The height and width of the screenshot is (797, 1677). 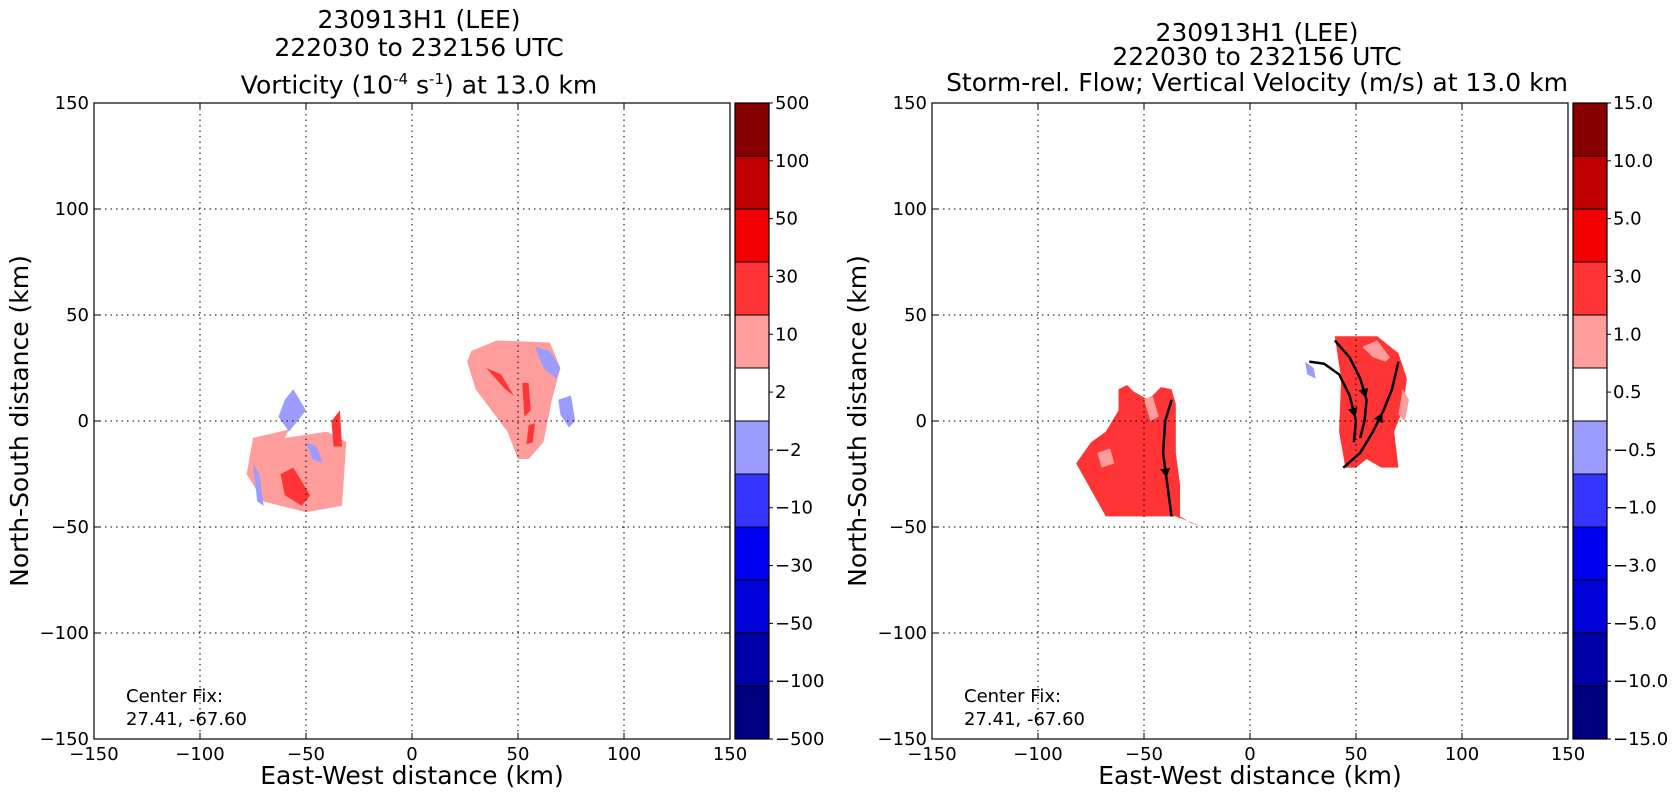 What do you see at coordinates (792, 103) in the screenshot?
I see `colorbar-label: 500` at bounding box center [792, 103].